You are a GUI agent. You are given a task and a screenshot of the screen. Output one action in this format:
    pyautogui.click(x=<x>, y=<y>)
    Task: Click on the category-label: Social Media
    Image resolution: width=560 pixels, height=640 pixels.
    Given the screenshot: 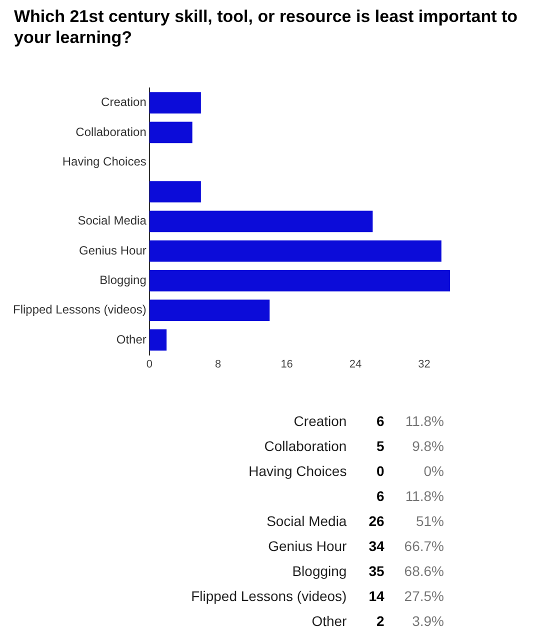 What is the action you would take?
    pyautogui.click(x=306, y=520)
    